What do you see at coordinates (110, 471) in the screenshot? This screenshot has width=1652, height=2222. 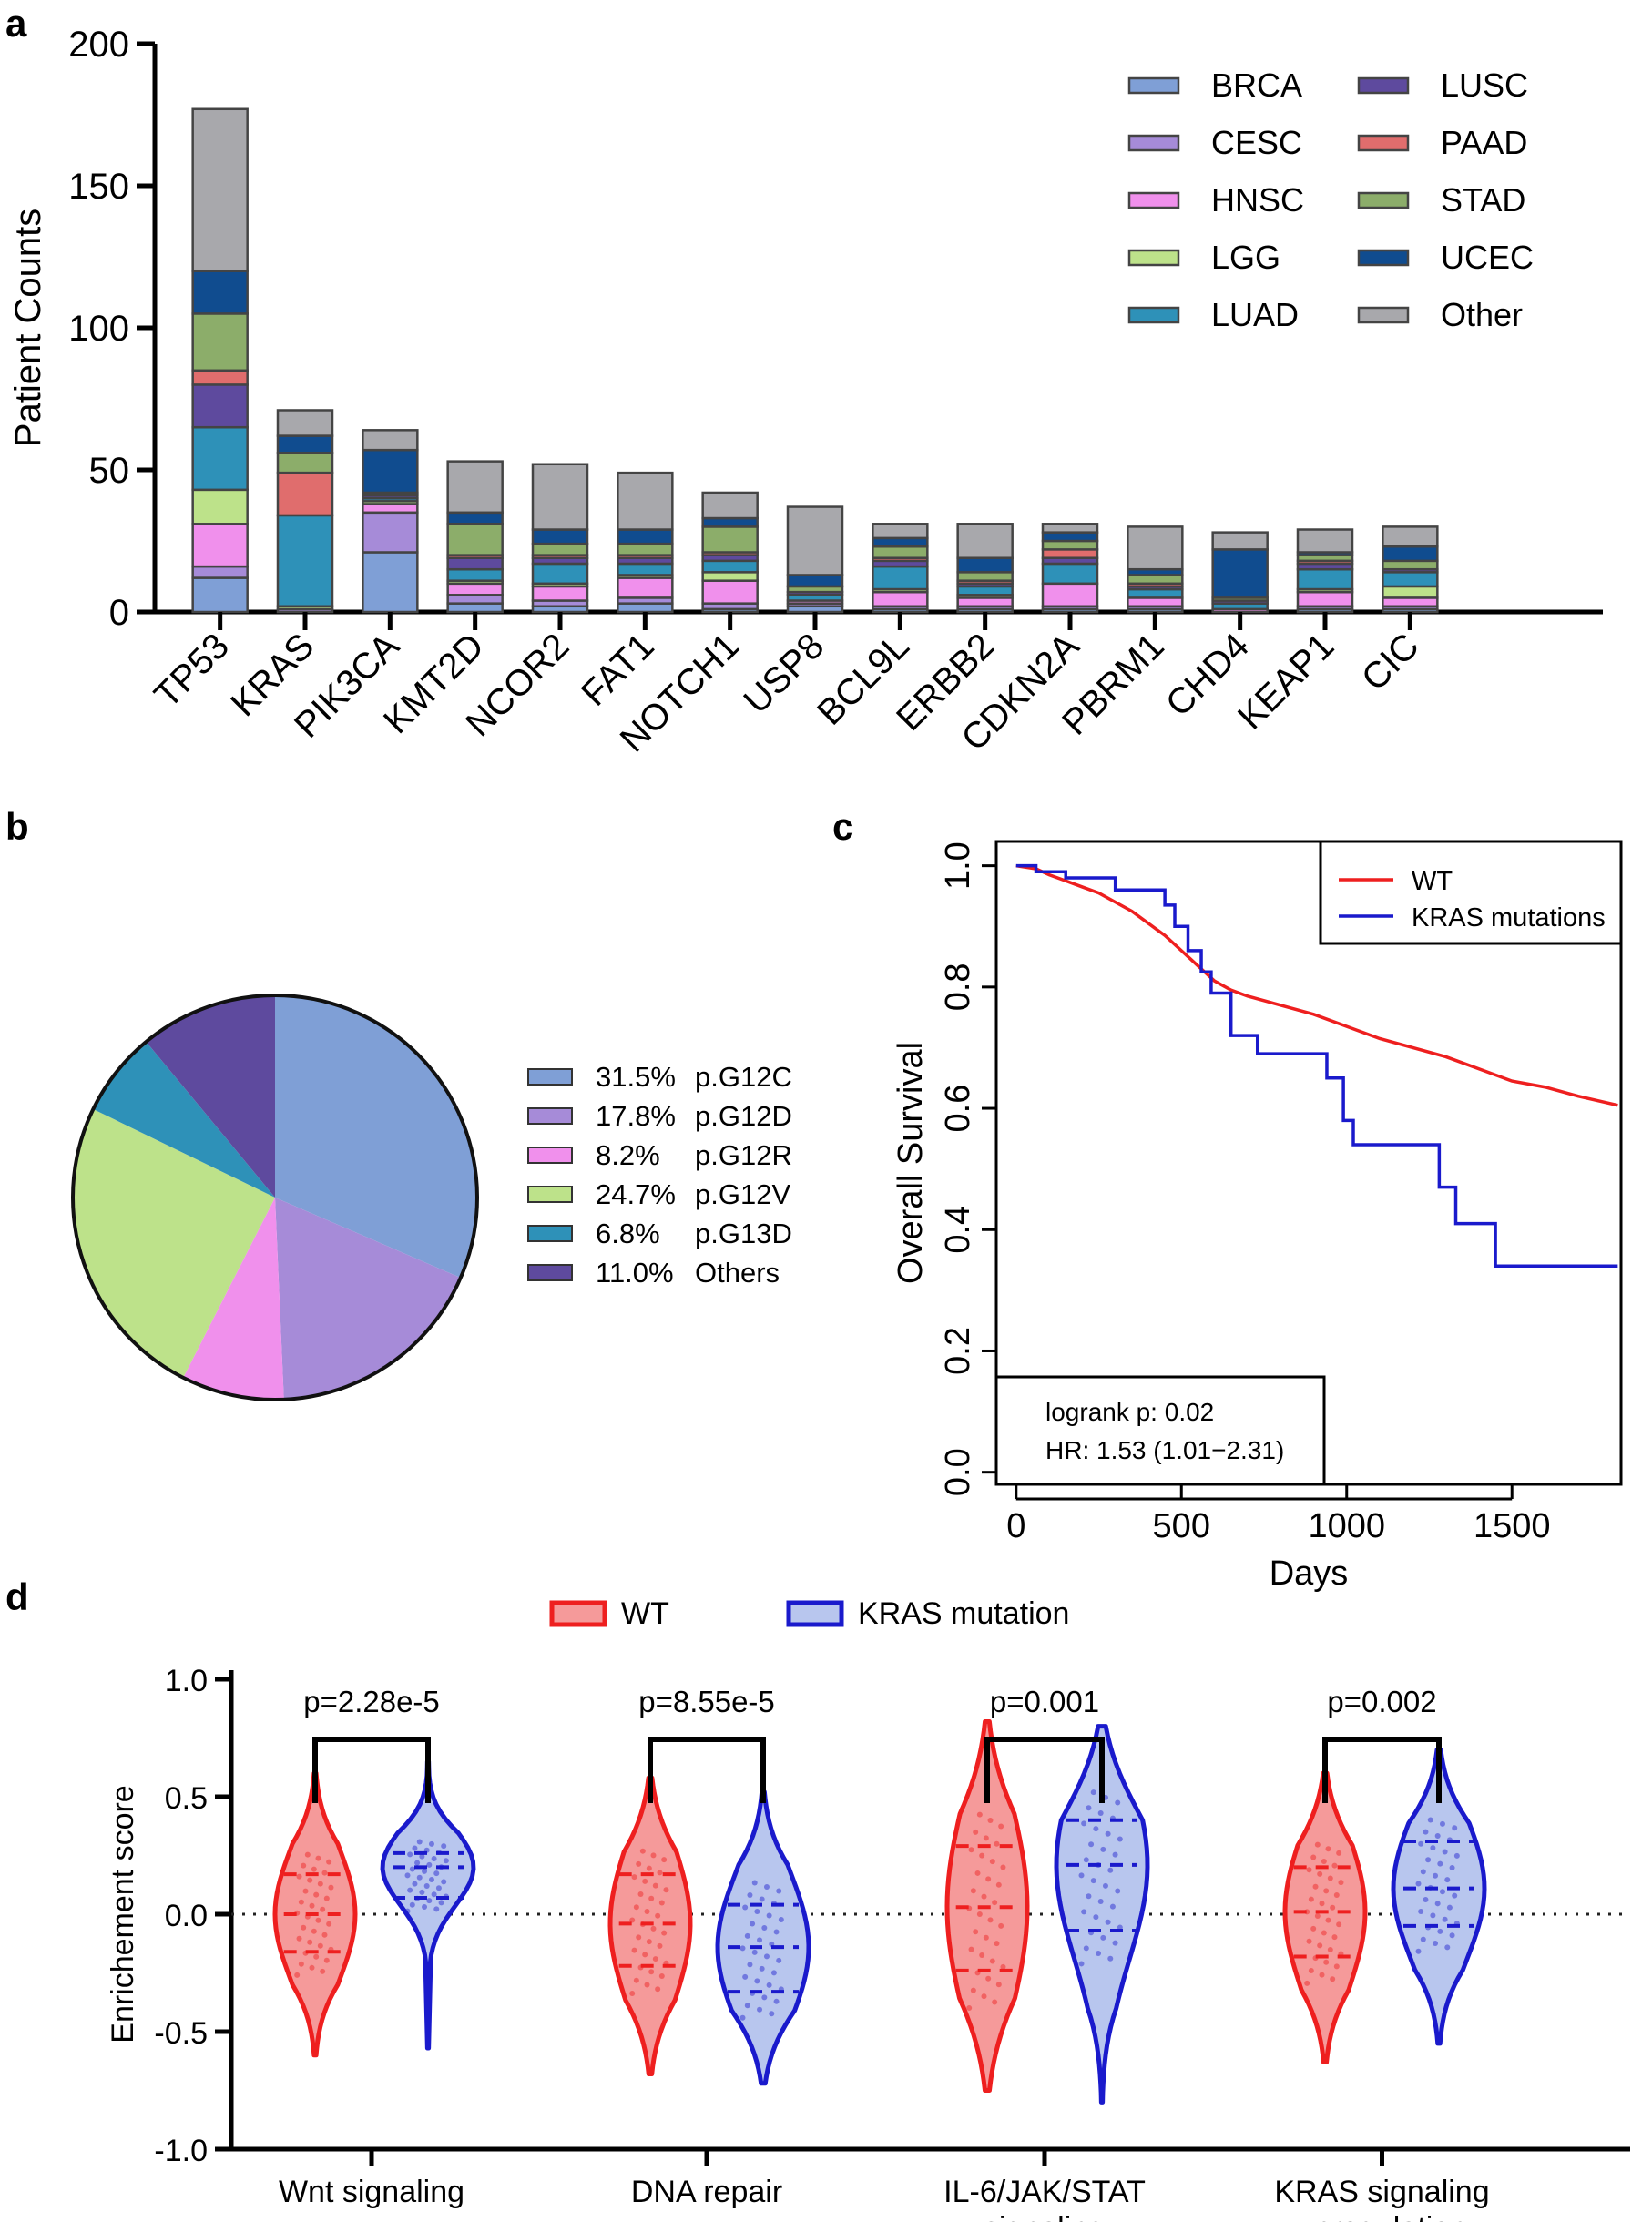 I see `y-tick-label: 50` at bounding box center [110, 471].